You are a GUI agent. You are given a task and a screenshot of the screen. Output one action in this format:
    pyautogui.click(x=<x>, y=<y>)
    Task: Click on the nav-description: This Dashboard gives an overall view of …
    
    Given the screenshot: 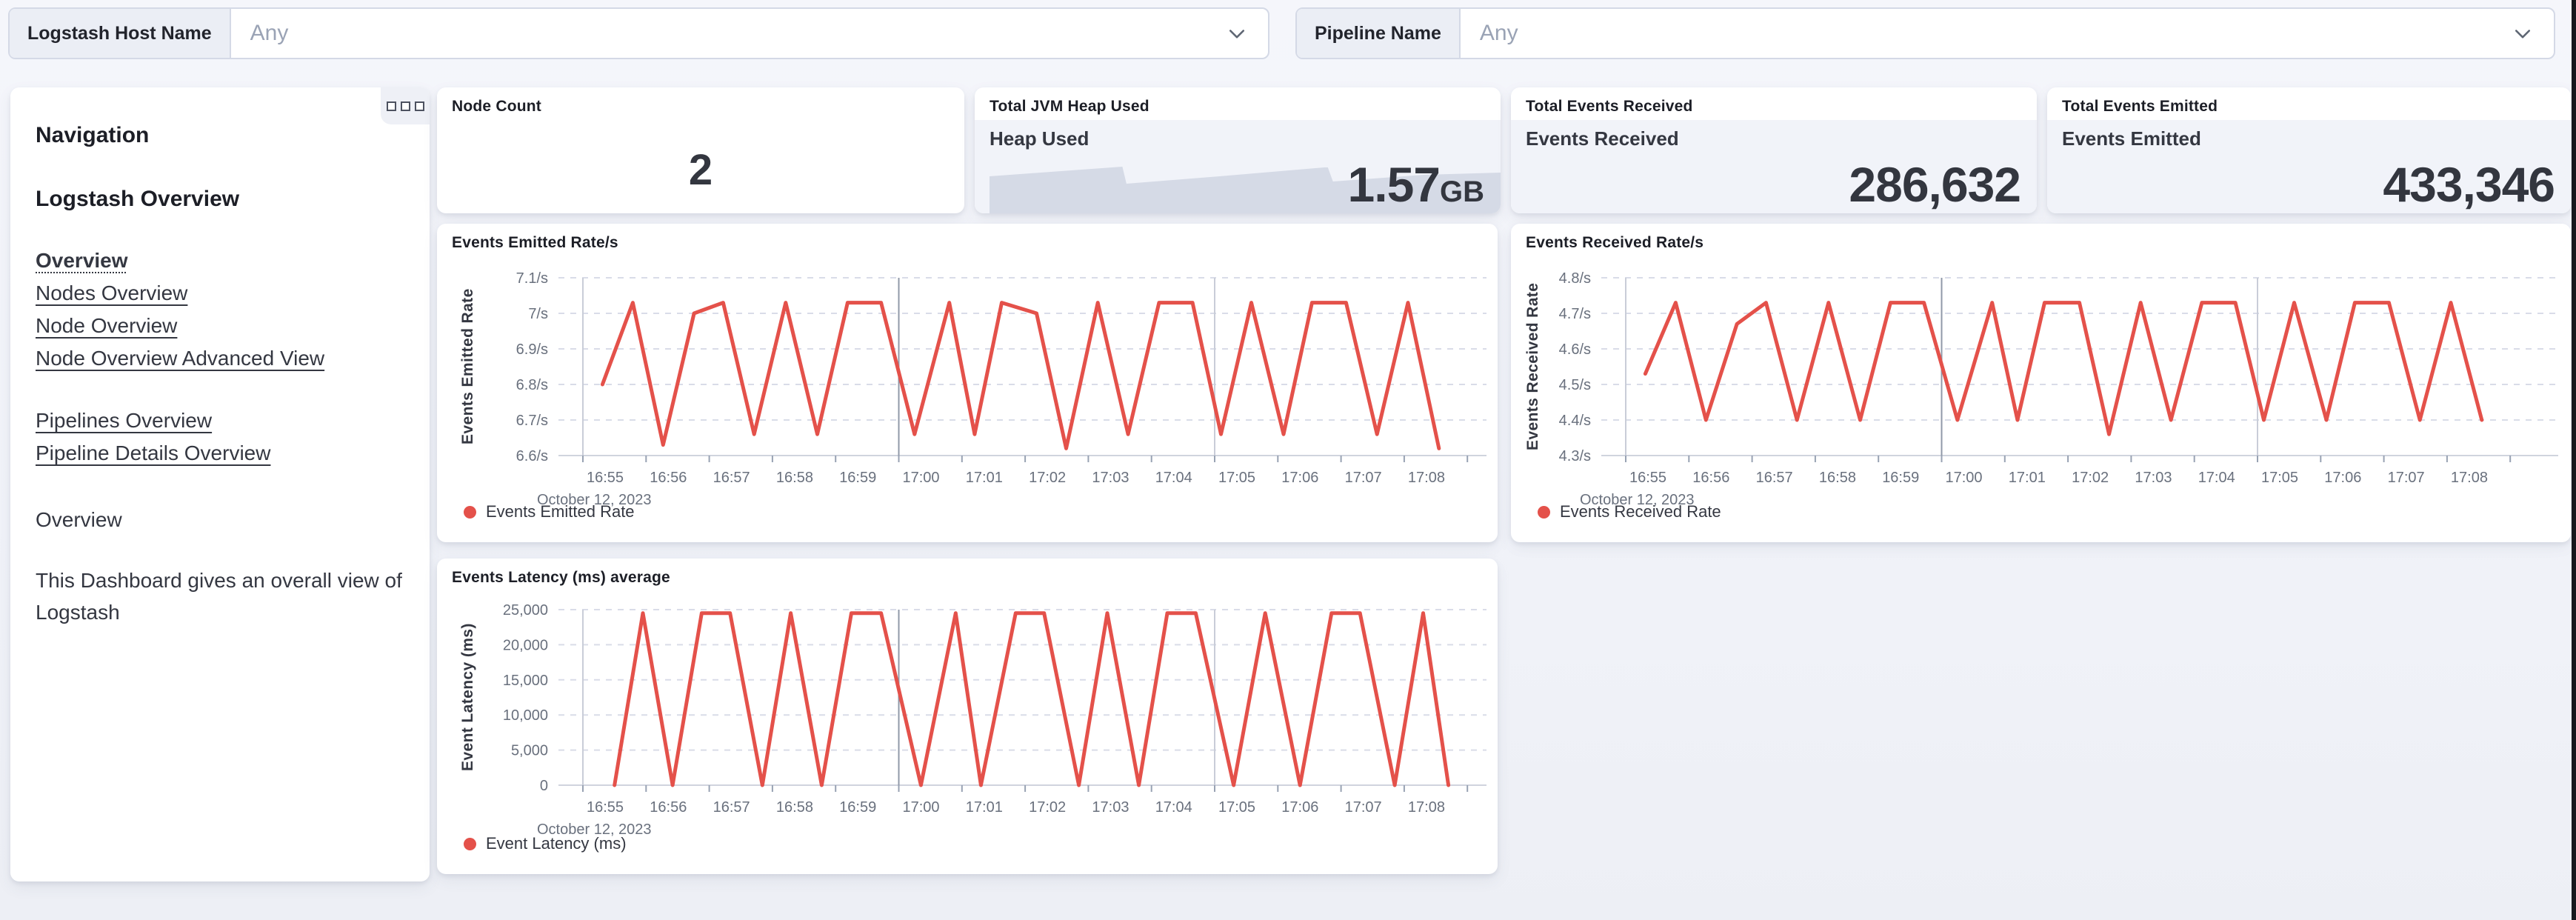 What is the action you would take?
    pyautogui.click(x=219, y=596)
    